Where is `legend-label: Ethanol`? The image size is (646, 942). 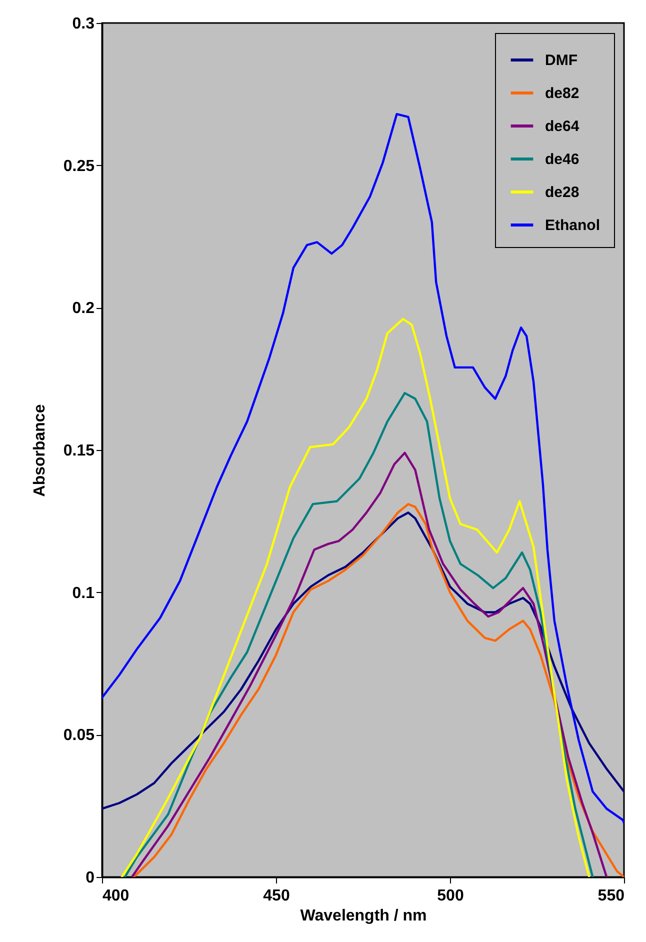 legend-label: Ethanol is located at coordinates (572, 225).